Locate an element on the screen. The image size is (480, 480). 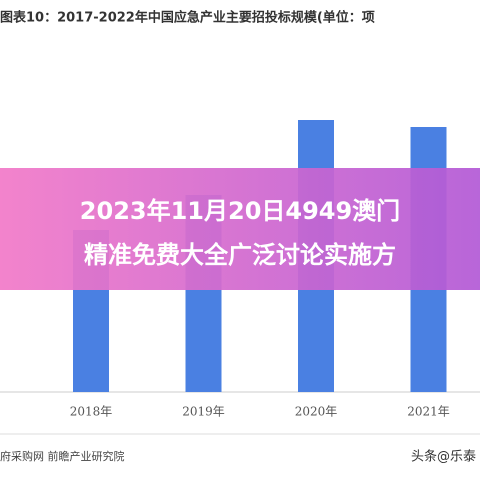
chart-title: 图表10：2017-2022年中国应急产业主要招投标规模(单位：项 is located at coordinates (187, 18).